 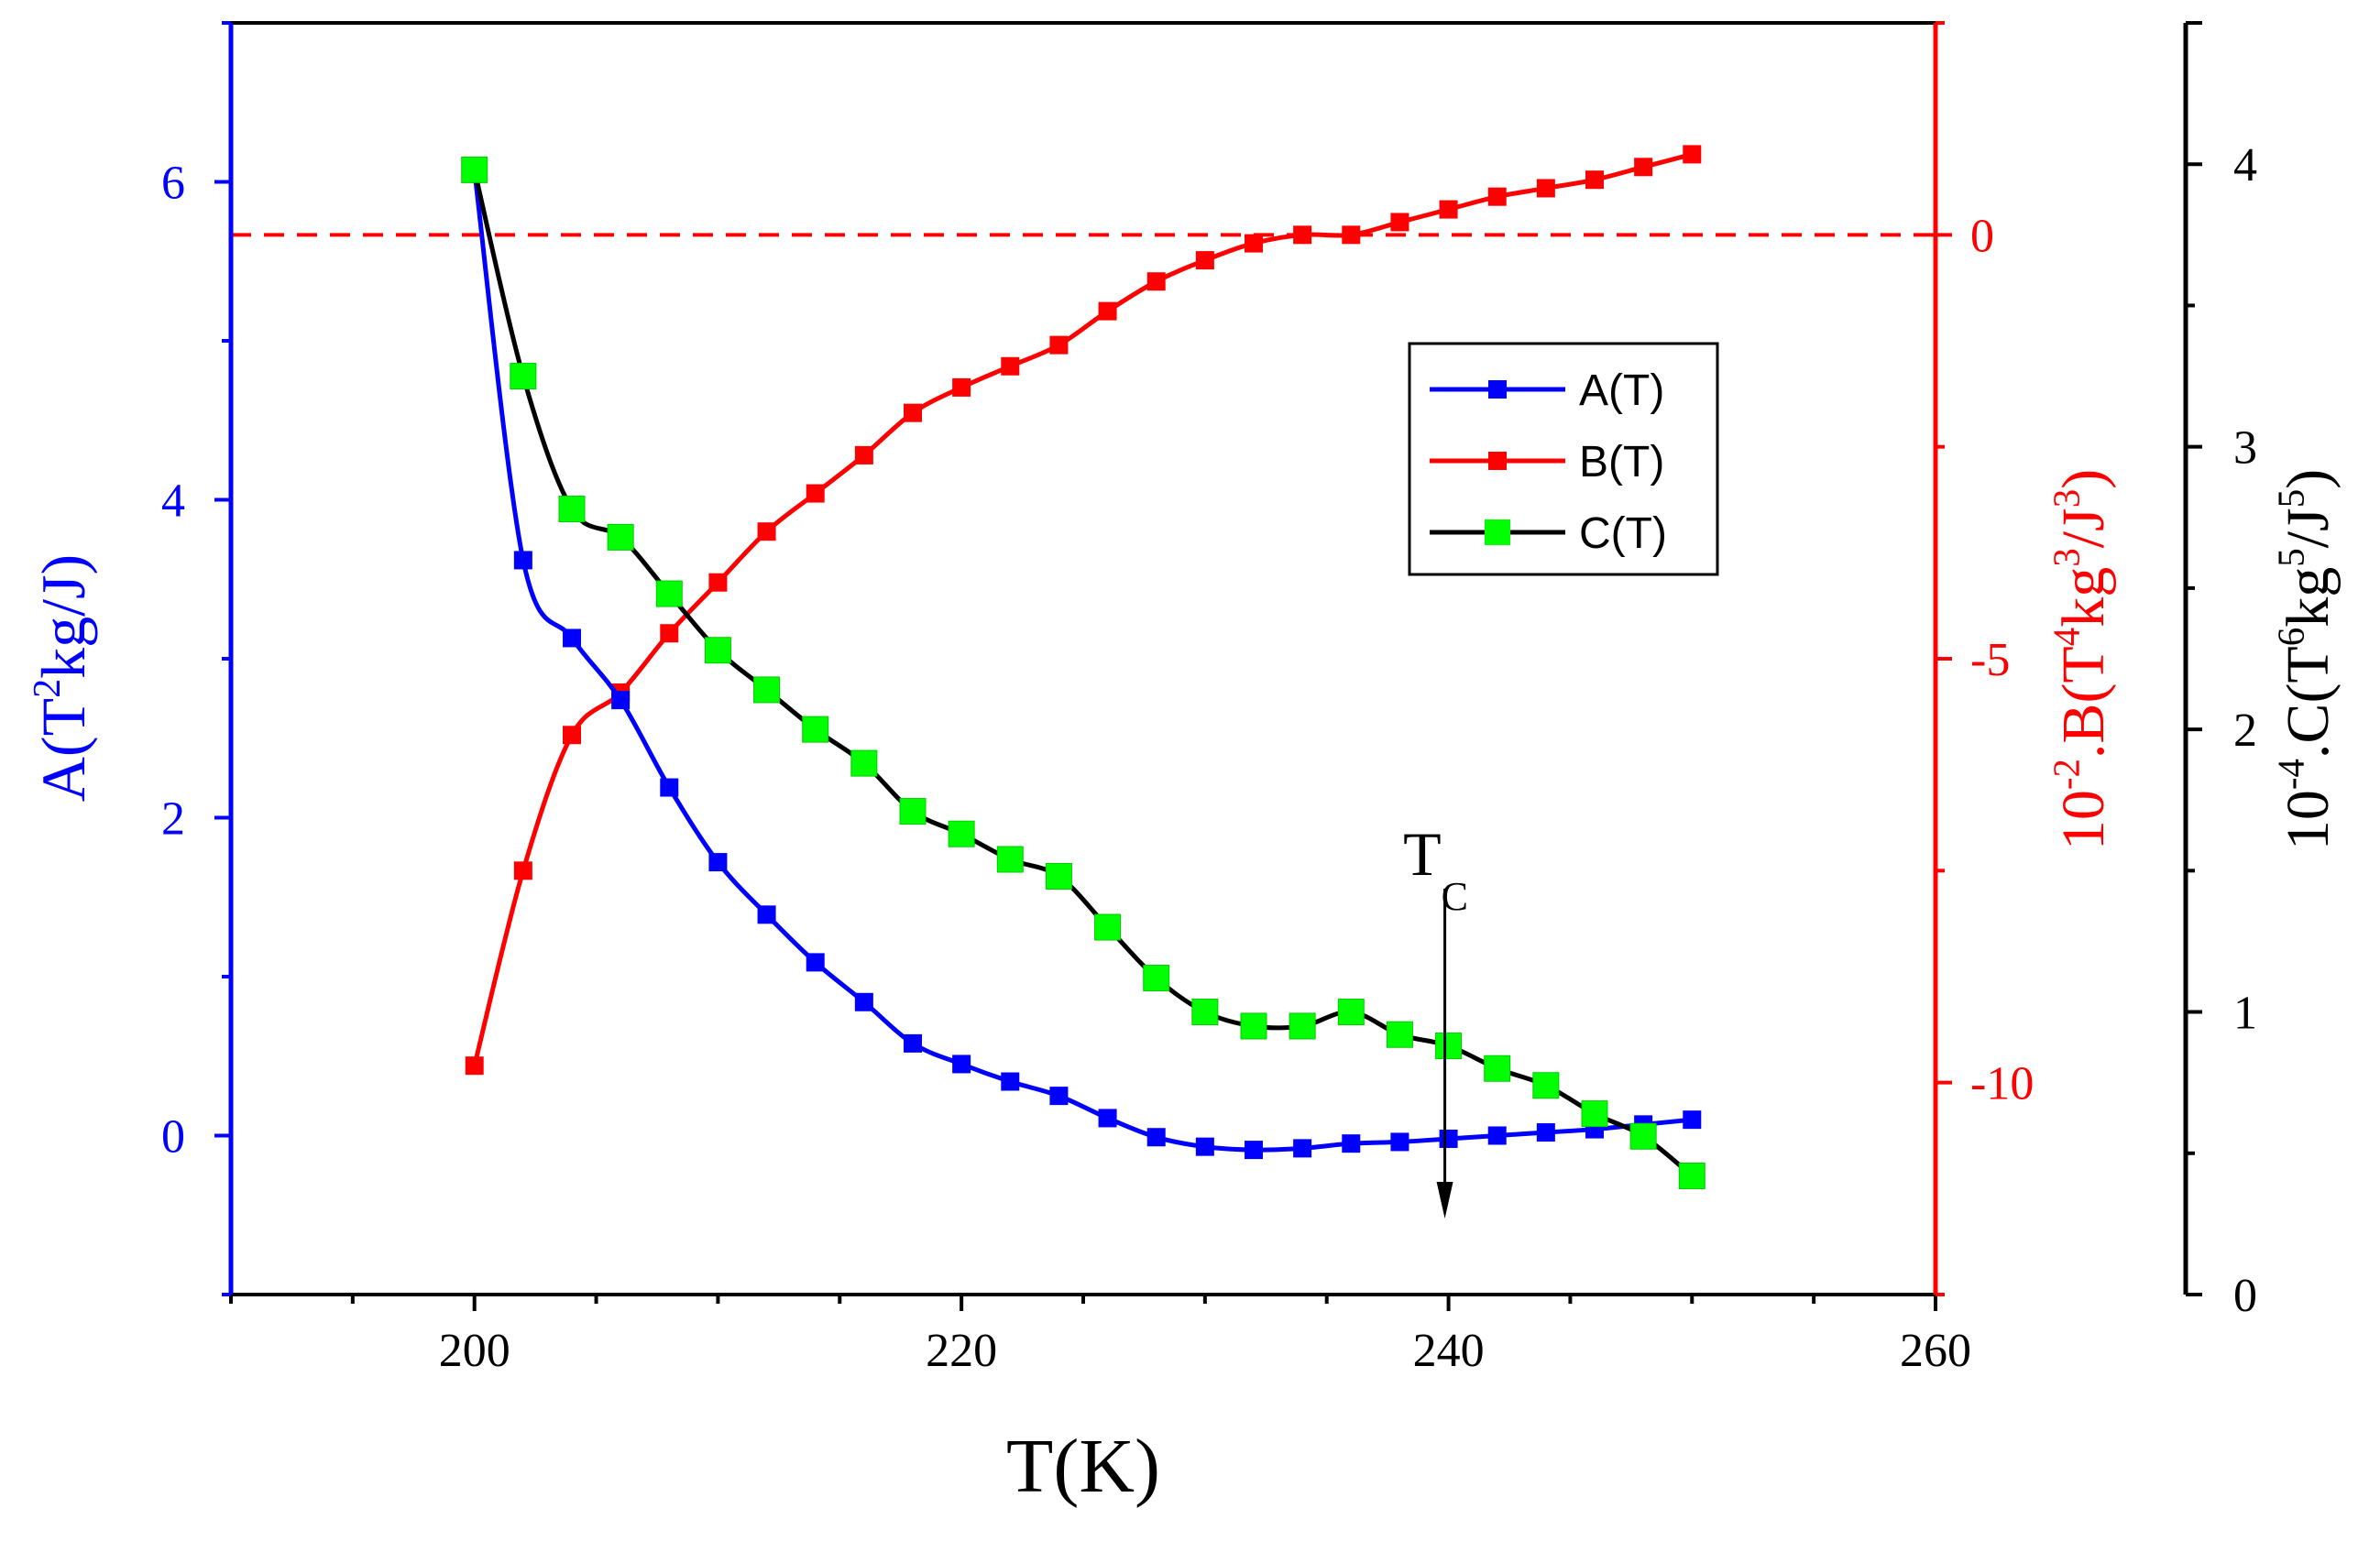 What do you see at coordinates (2025, 658) in the screenshot?
I see `y-axis-b: -10 -5 0 10-2.B(T4kg3/J3)` at bounding box center [2025, 658].